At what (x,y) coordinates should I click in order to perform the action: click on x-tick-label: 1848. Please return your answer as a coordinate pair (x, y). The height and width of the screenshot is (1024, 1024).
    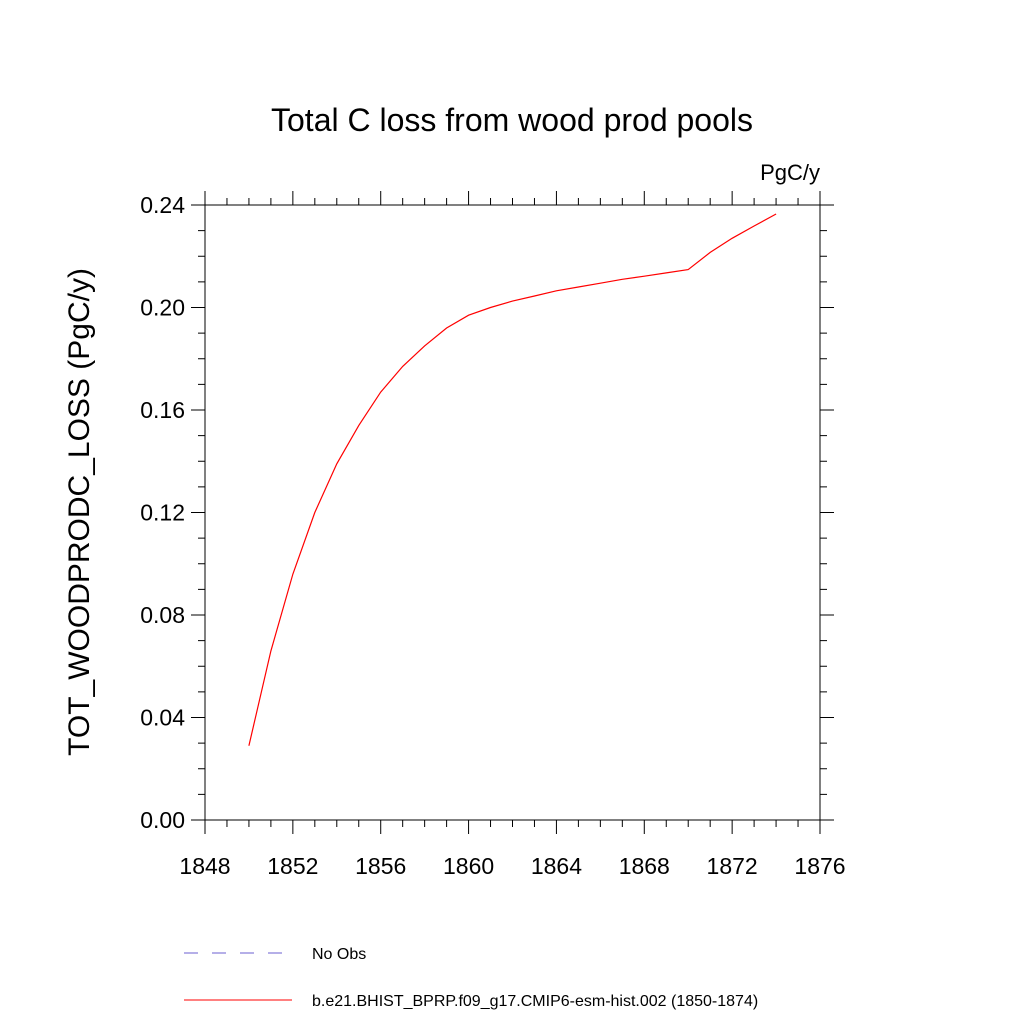
    Looking at the image, I should click on (204, 866).